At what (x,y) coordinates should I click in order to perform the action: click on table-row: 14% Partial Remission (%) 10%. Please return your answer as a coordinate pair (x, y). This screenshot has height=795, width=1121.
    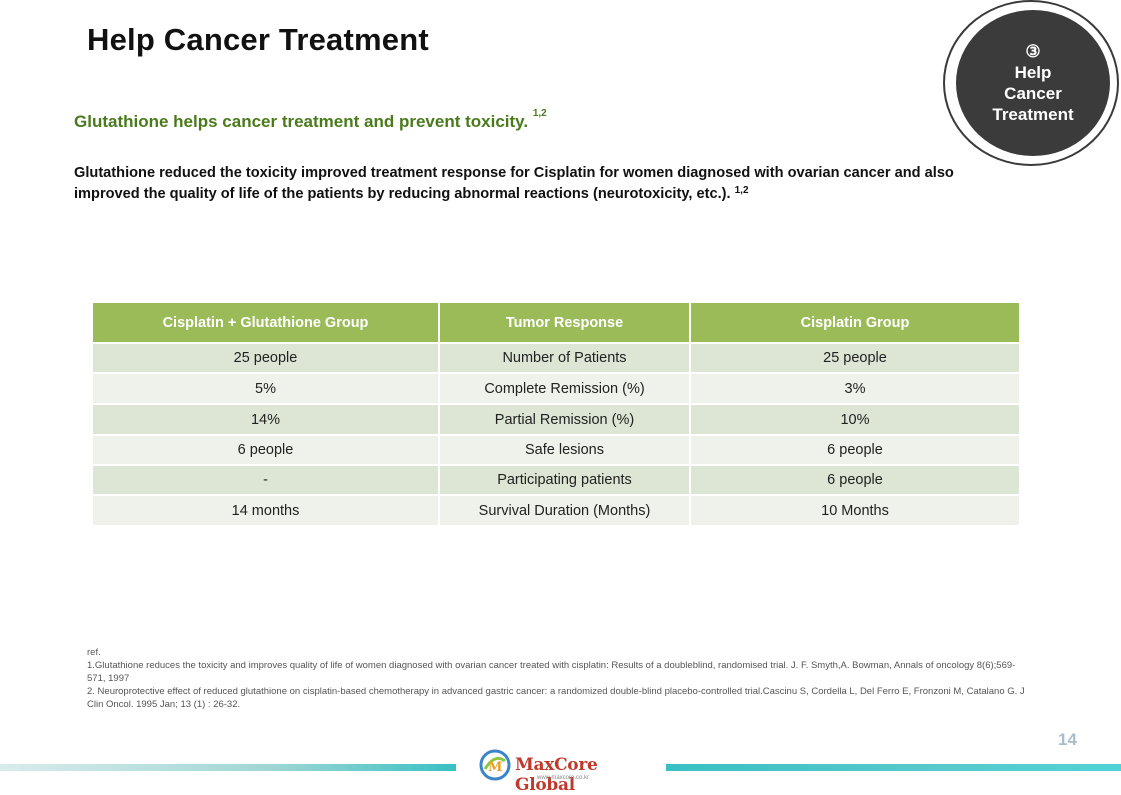
    Looking at the image, I should click on (556, 420).